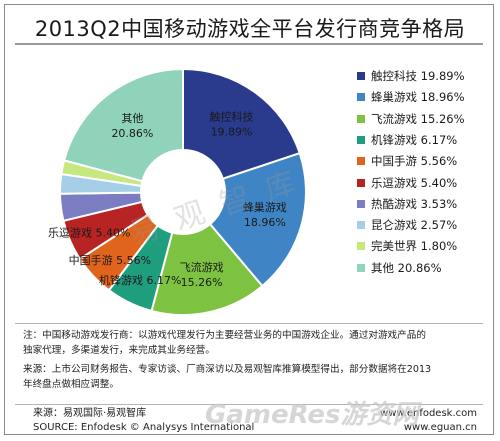 The width and height of the screenshot is (500, 441). What do you see at coordinates (265, 214) in the screenshot?
I see `slice-label-2: 蜂巢游戏 18.96%` at bounding box center [265, 214].